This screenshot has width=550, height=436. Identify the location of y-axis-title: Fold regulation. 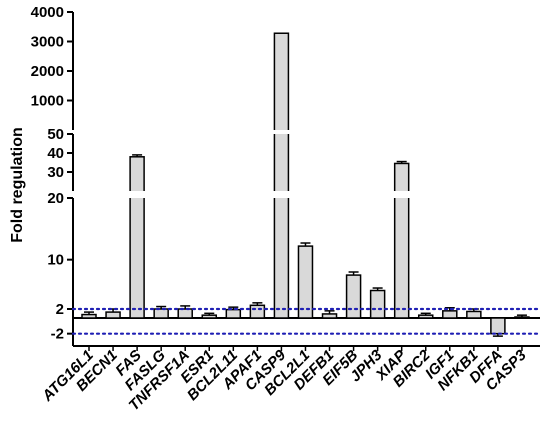
(17, 185).